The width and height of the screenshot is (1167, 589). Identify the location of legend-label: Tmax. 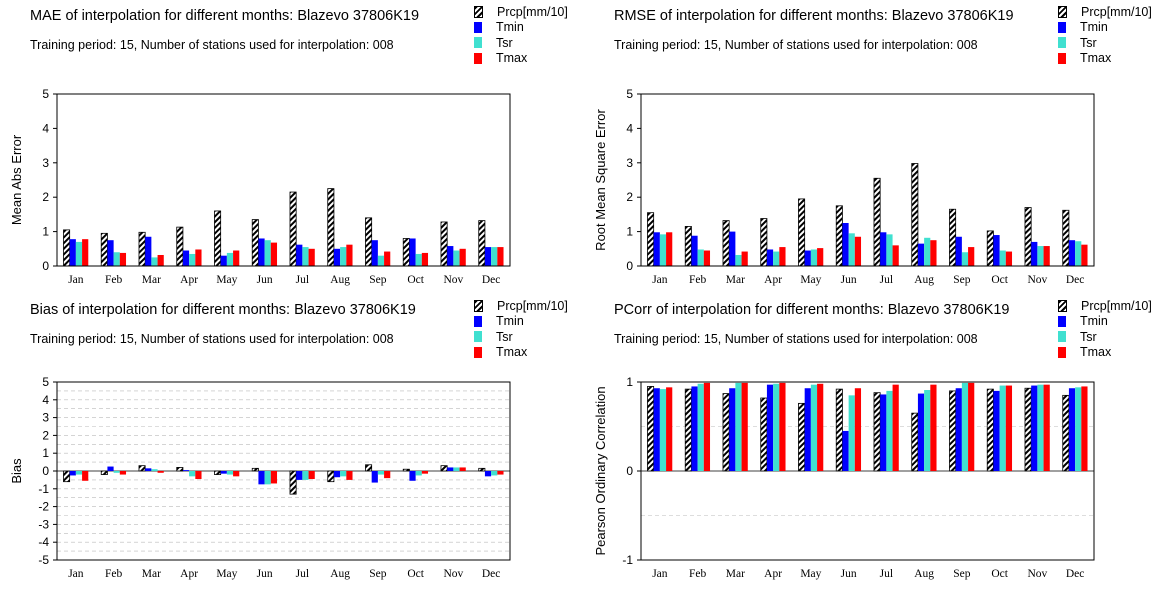
(1096, 58).